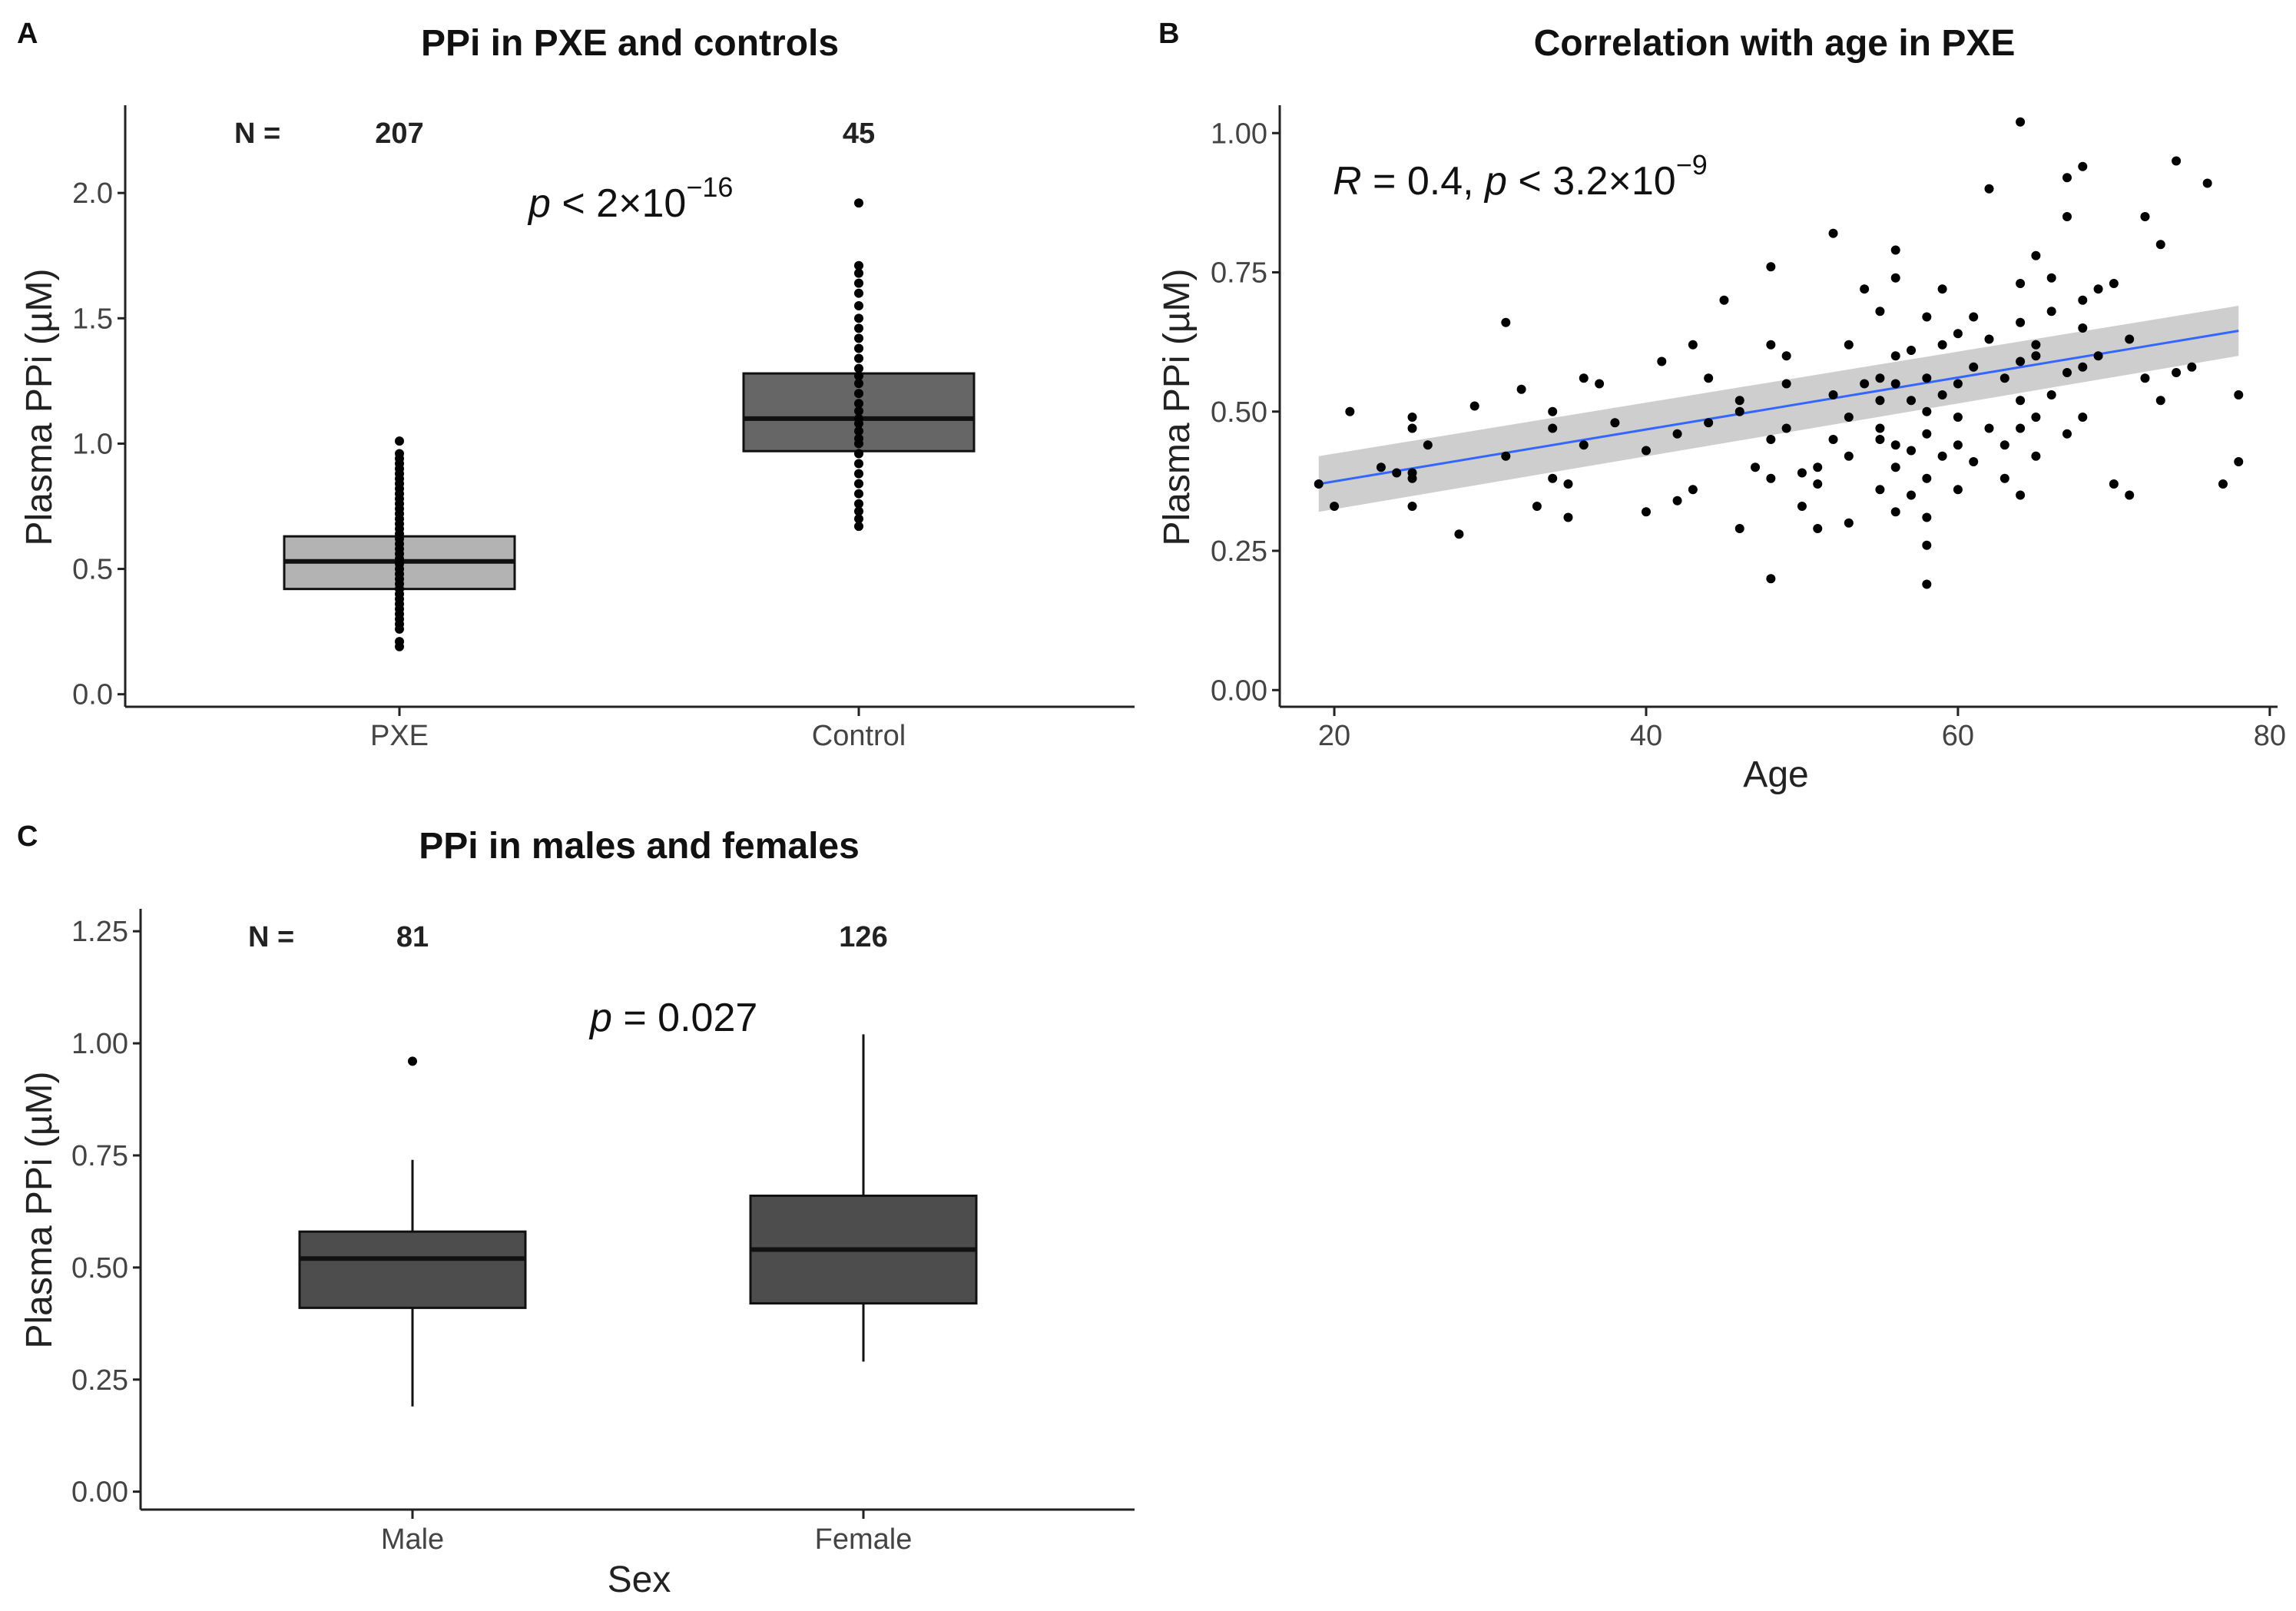 The image size is (2296, 1611). Describe the element at coordinates (99, 1493) in the screenshot. I see `panel-c-y-tick-label: 0.00` at that location.